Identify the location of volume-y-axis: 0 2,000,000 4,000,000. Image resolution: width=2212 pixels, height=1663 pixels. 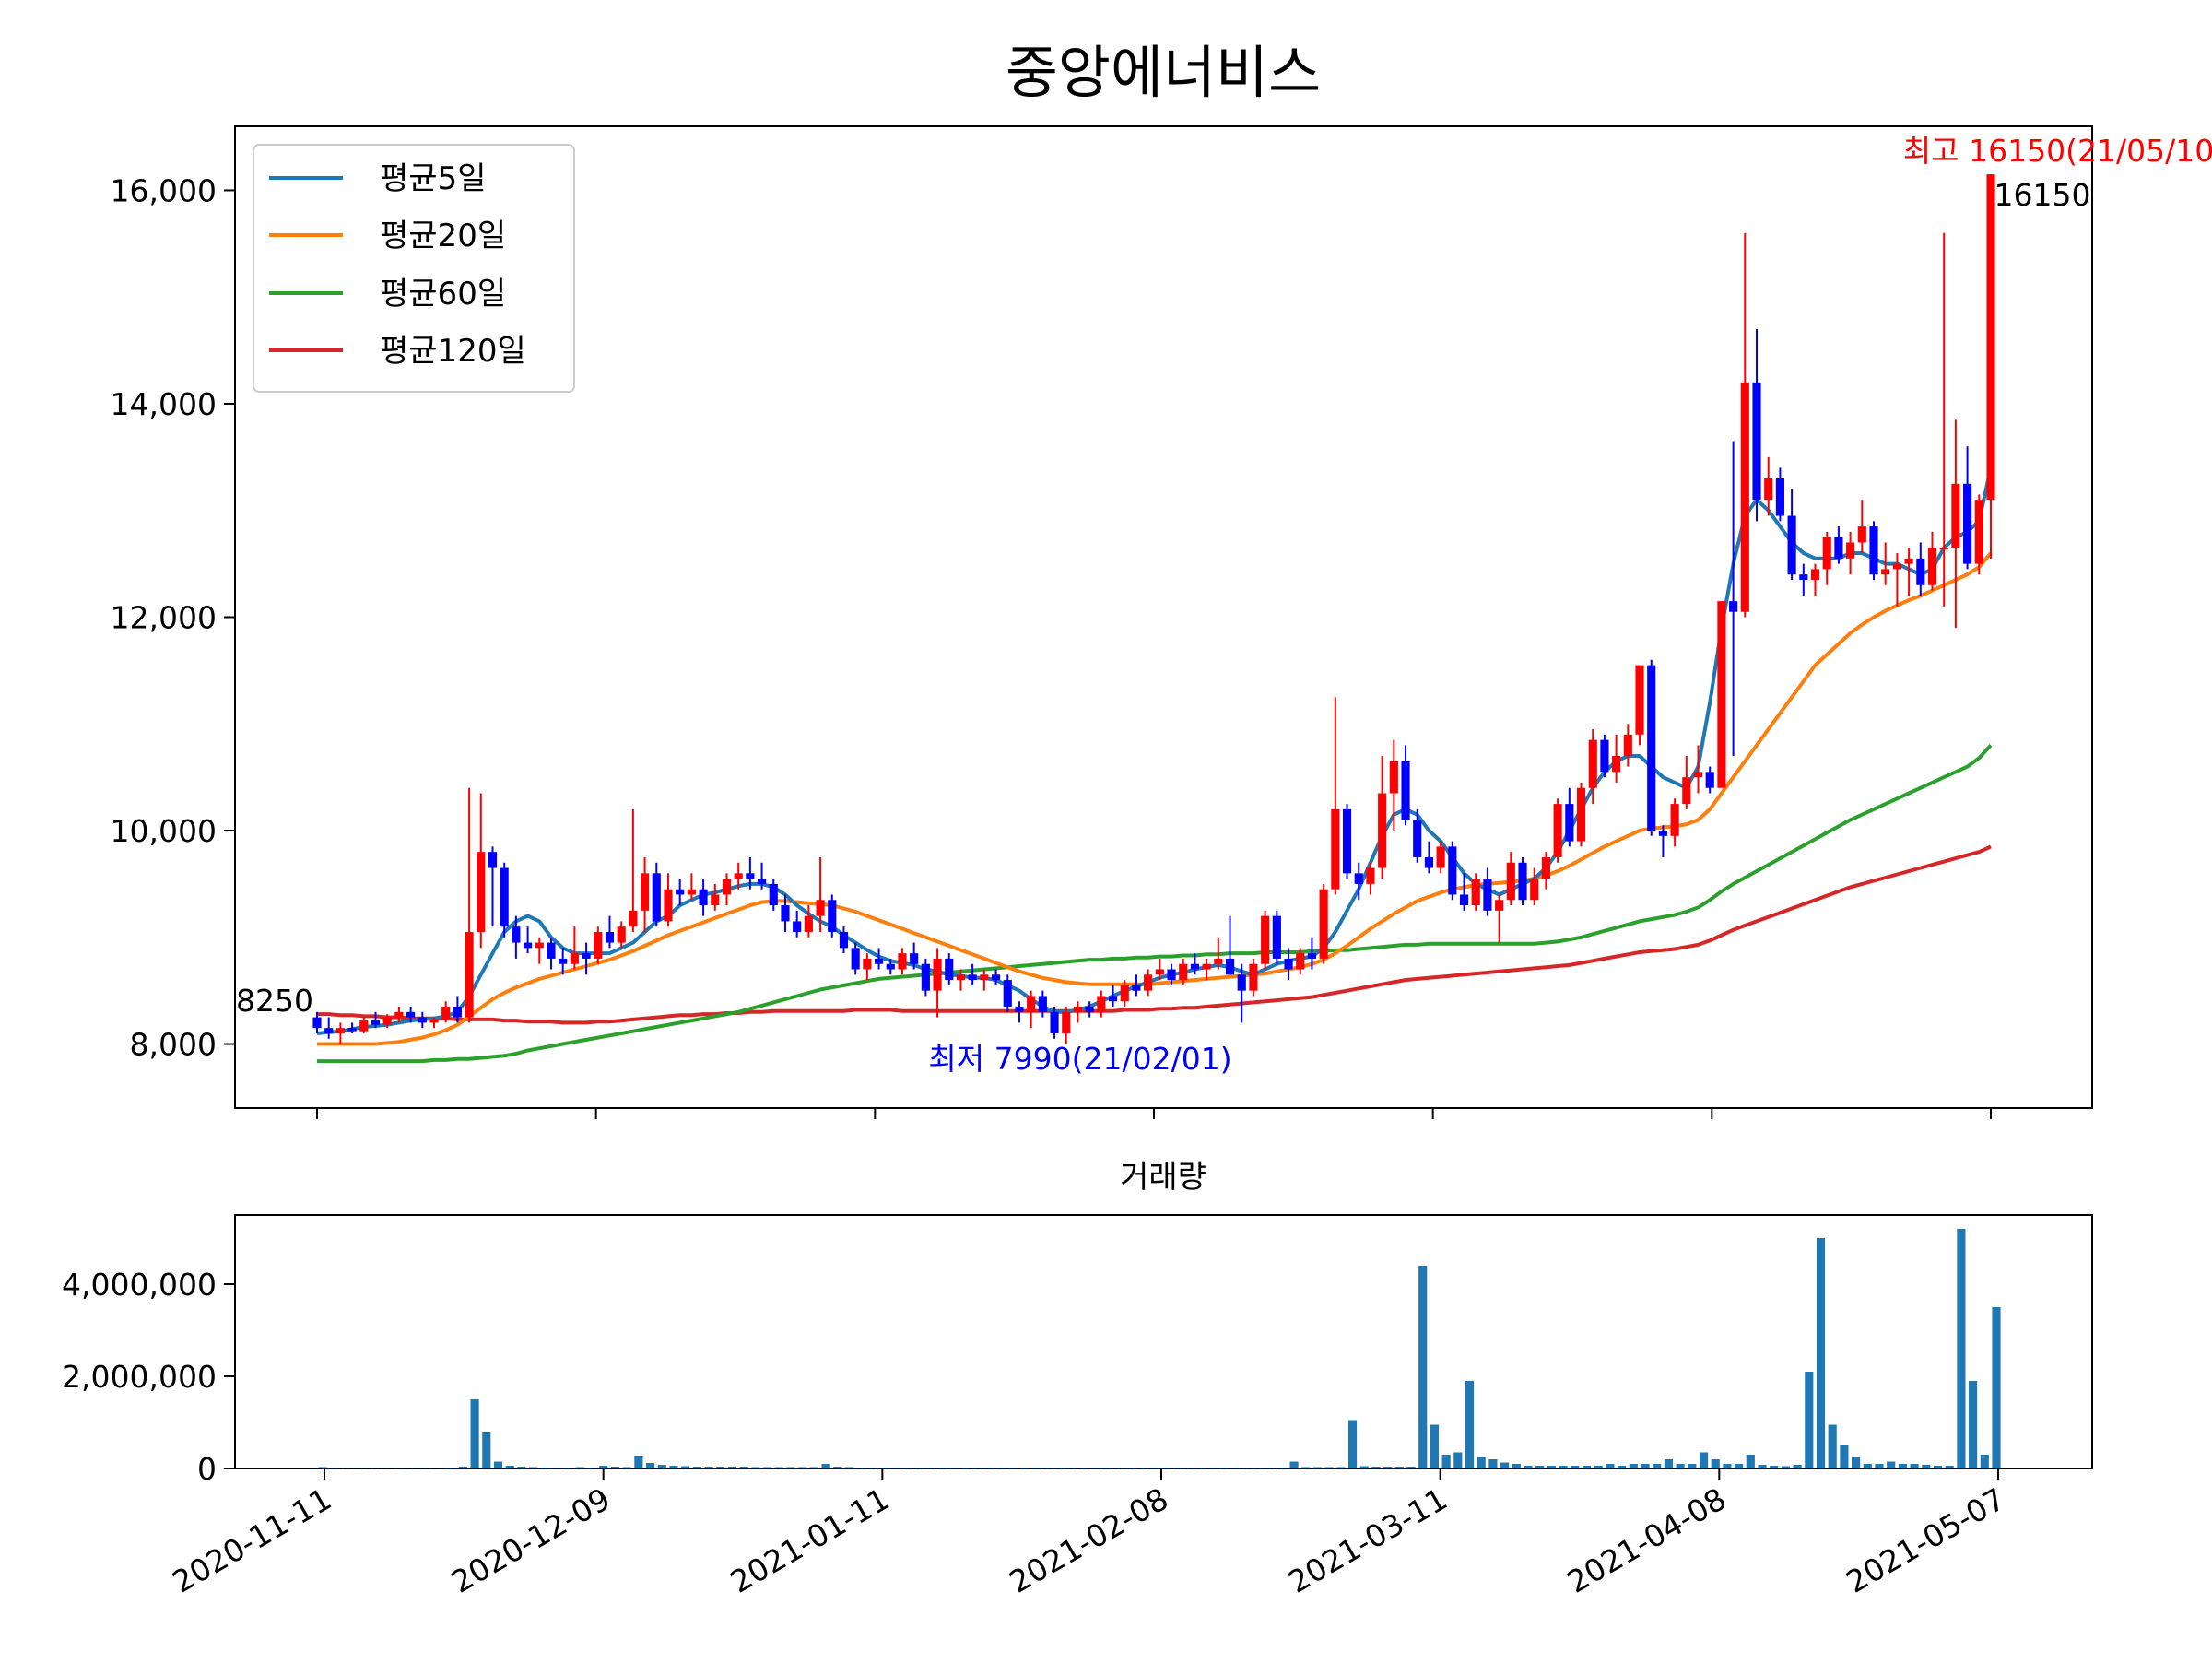
(148, 1377).